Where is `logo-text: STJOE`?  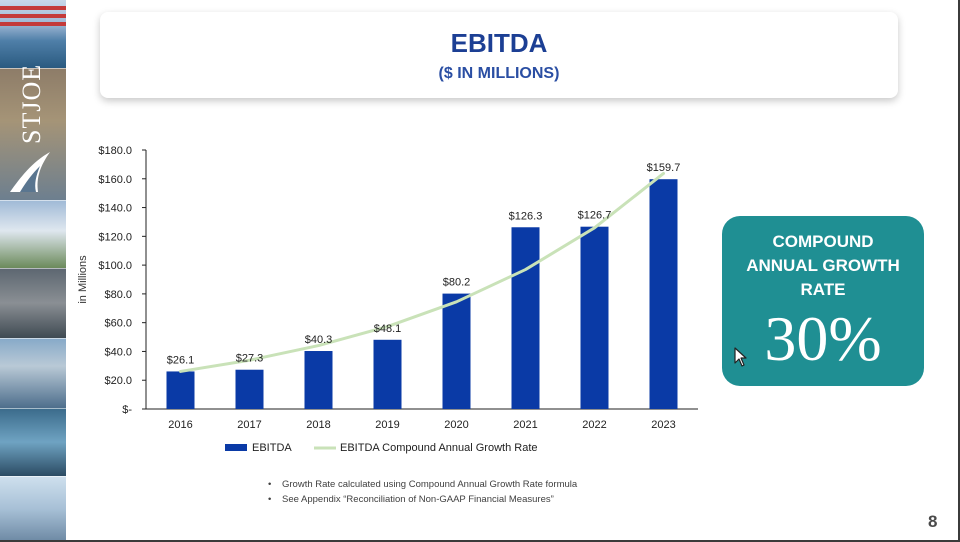
logo-text: STJOE is located at coordinates (31, 103).